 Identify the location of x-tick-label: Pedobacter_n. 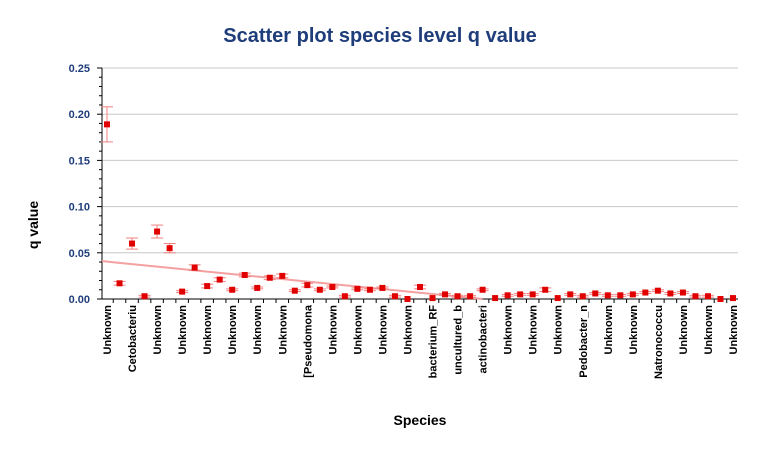
(584, 341).